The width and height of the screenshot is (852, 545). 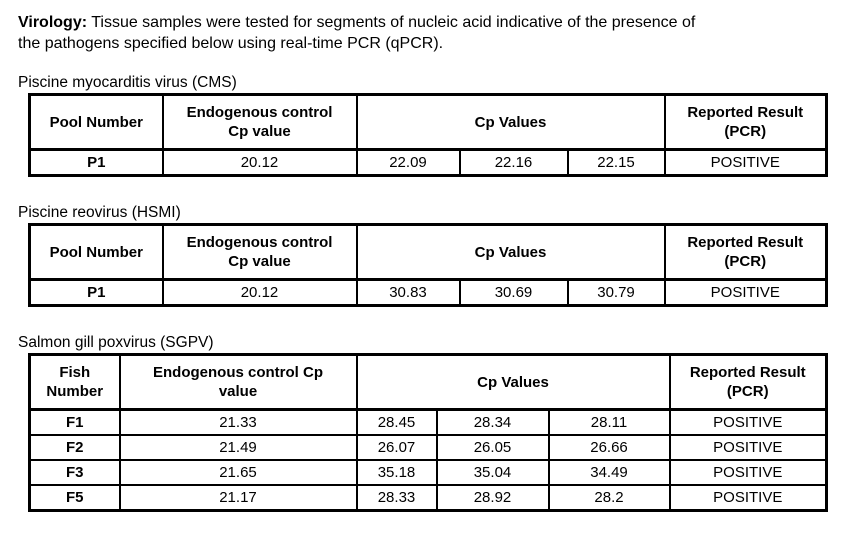 I want to click on cell-cp-1: 26.07, so click(x=396, y=447).